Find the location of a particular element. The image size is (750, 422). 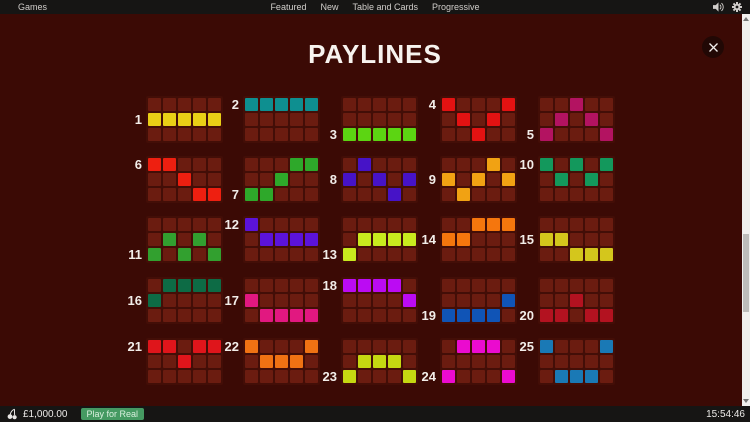

nav-menu: Featured New Table and Cards Progressive is located at coordinates (374, 7).